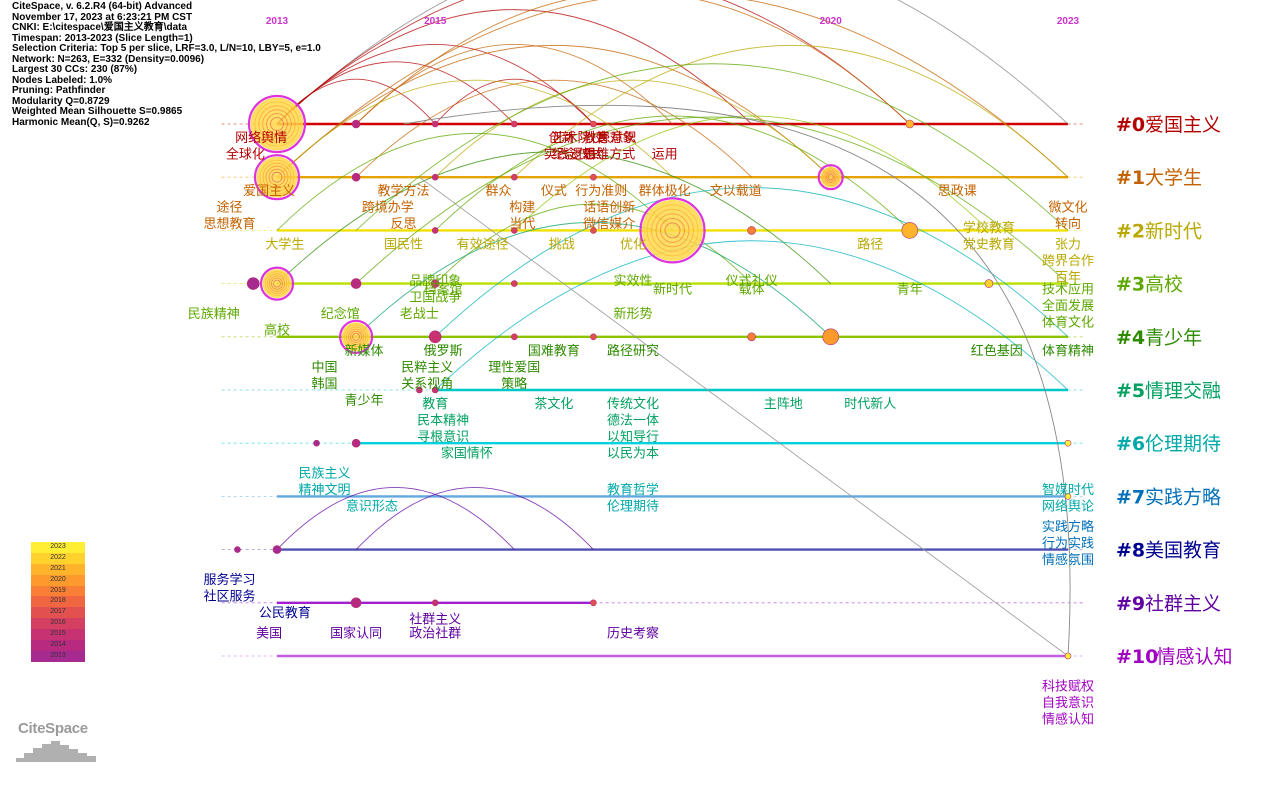  What do you see at coordinates (443, 351) in the screenshot?
I see `keyword-label: 俄罗斯` at bounding box center [443, 351].